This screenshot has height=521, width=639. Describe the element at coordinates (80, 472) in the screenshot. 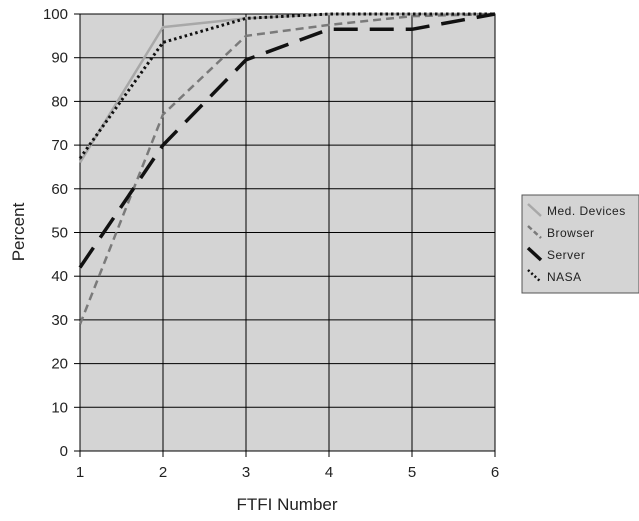

I see `x-tick-label: 1` at that location.